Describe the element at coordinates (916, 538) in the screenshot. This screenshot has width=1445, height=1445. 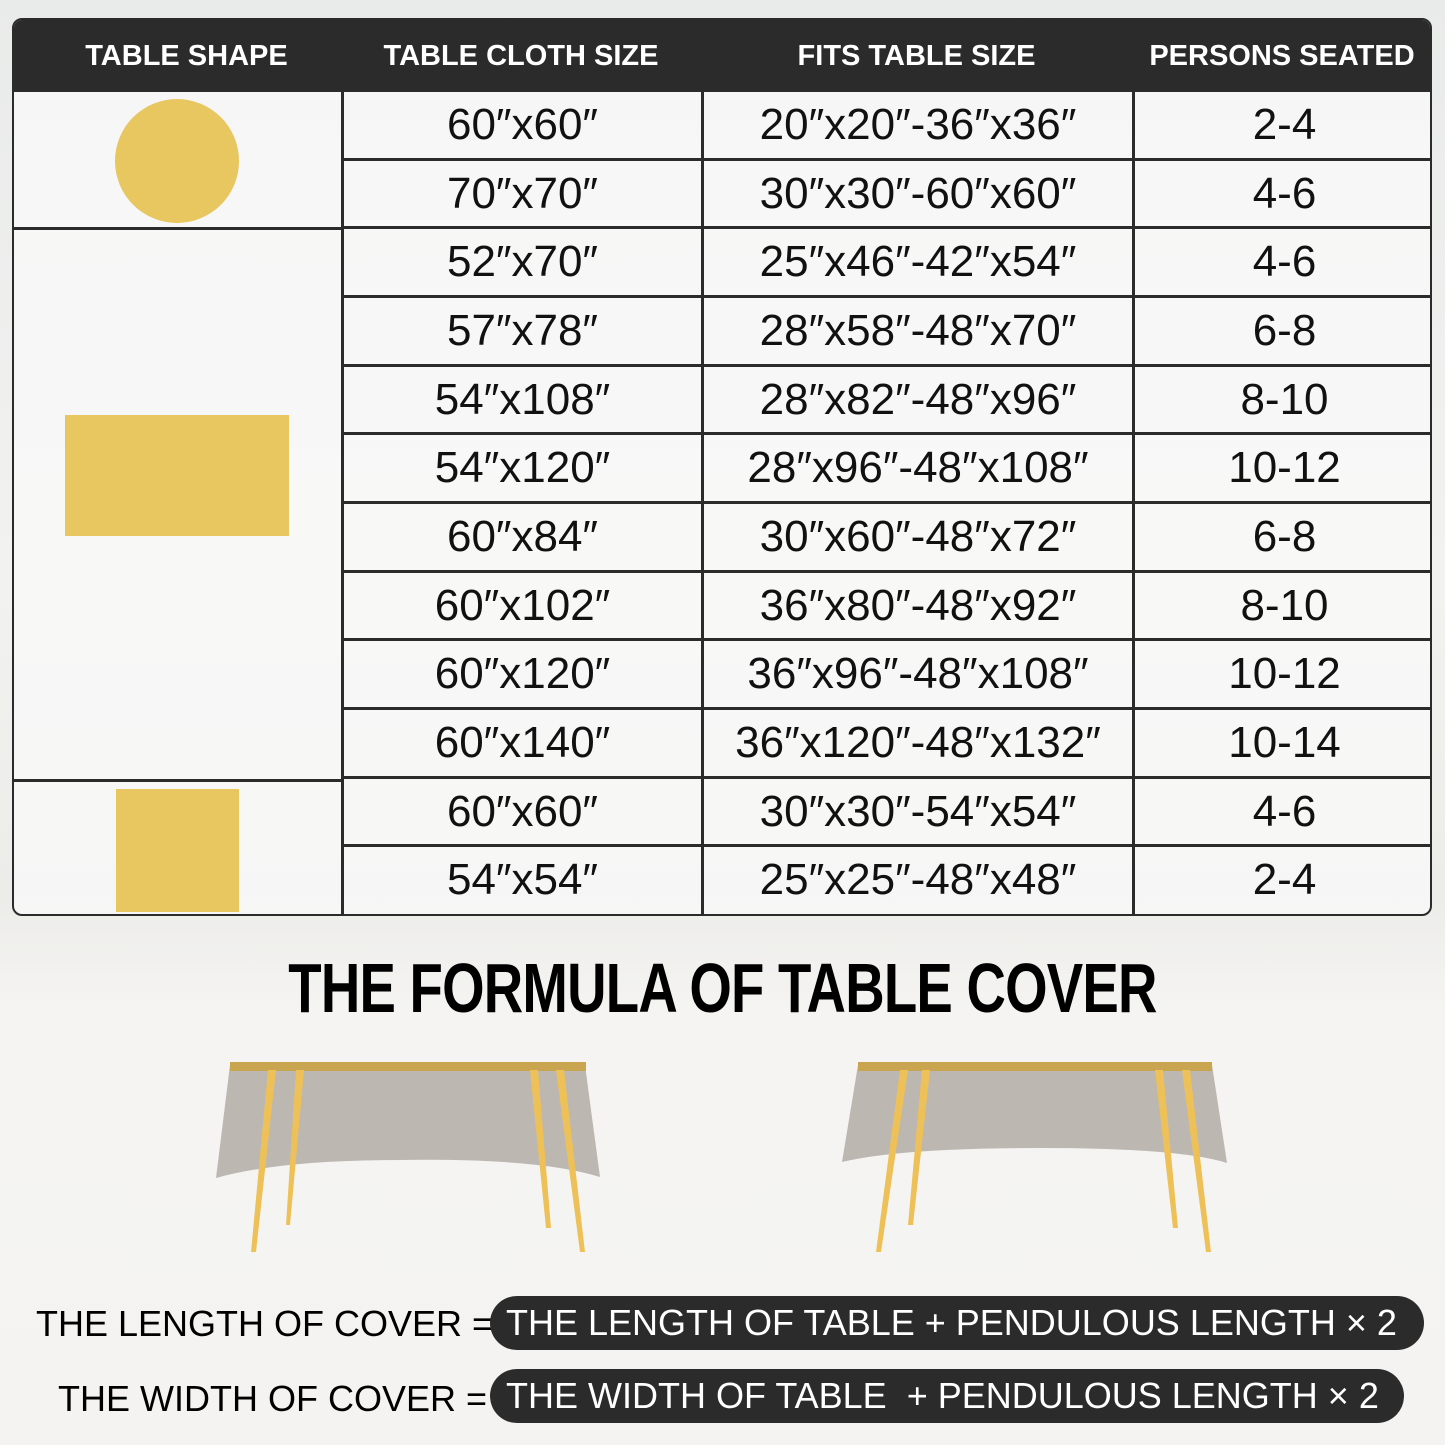
I see `fits-size-cell: 30″x60″-48″x72″` at that location.